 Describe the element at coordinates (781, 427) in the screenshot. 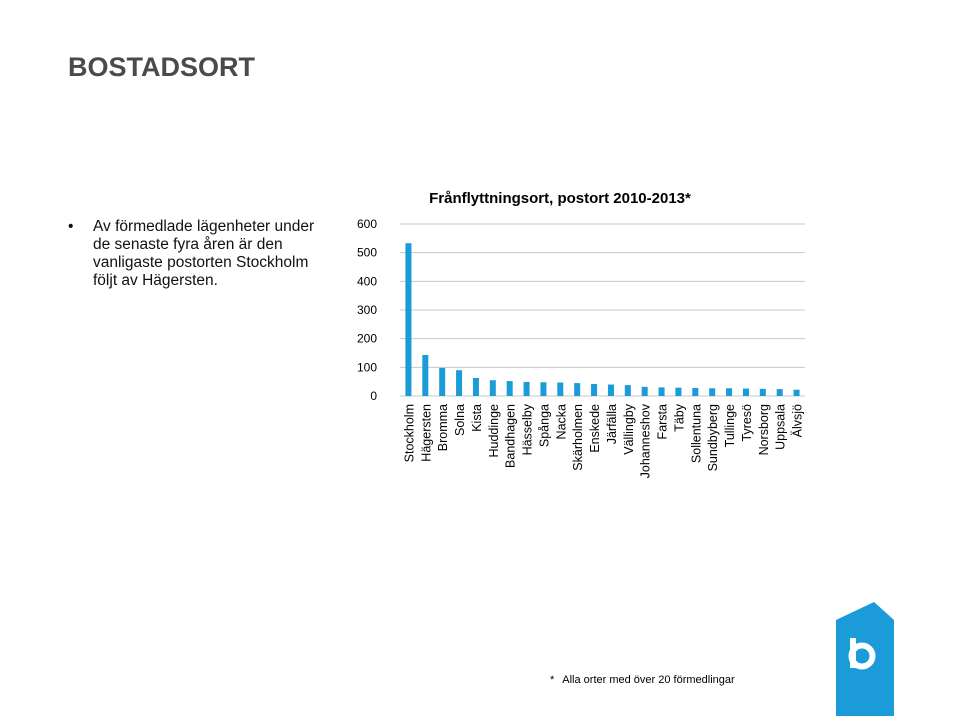

I see `x-tick-label: Uppsala` at that location.